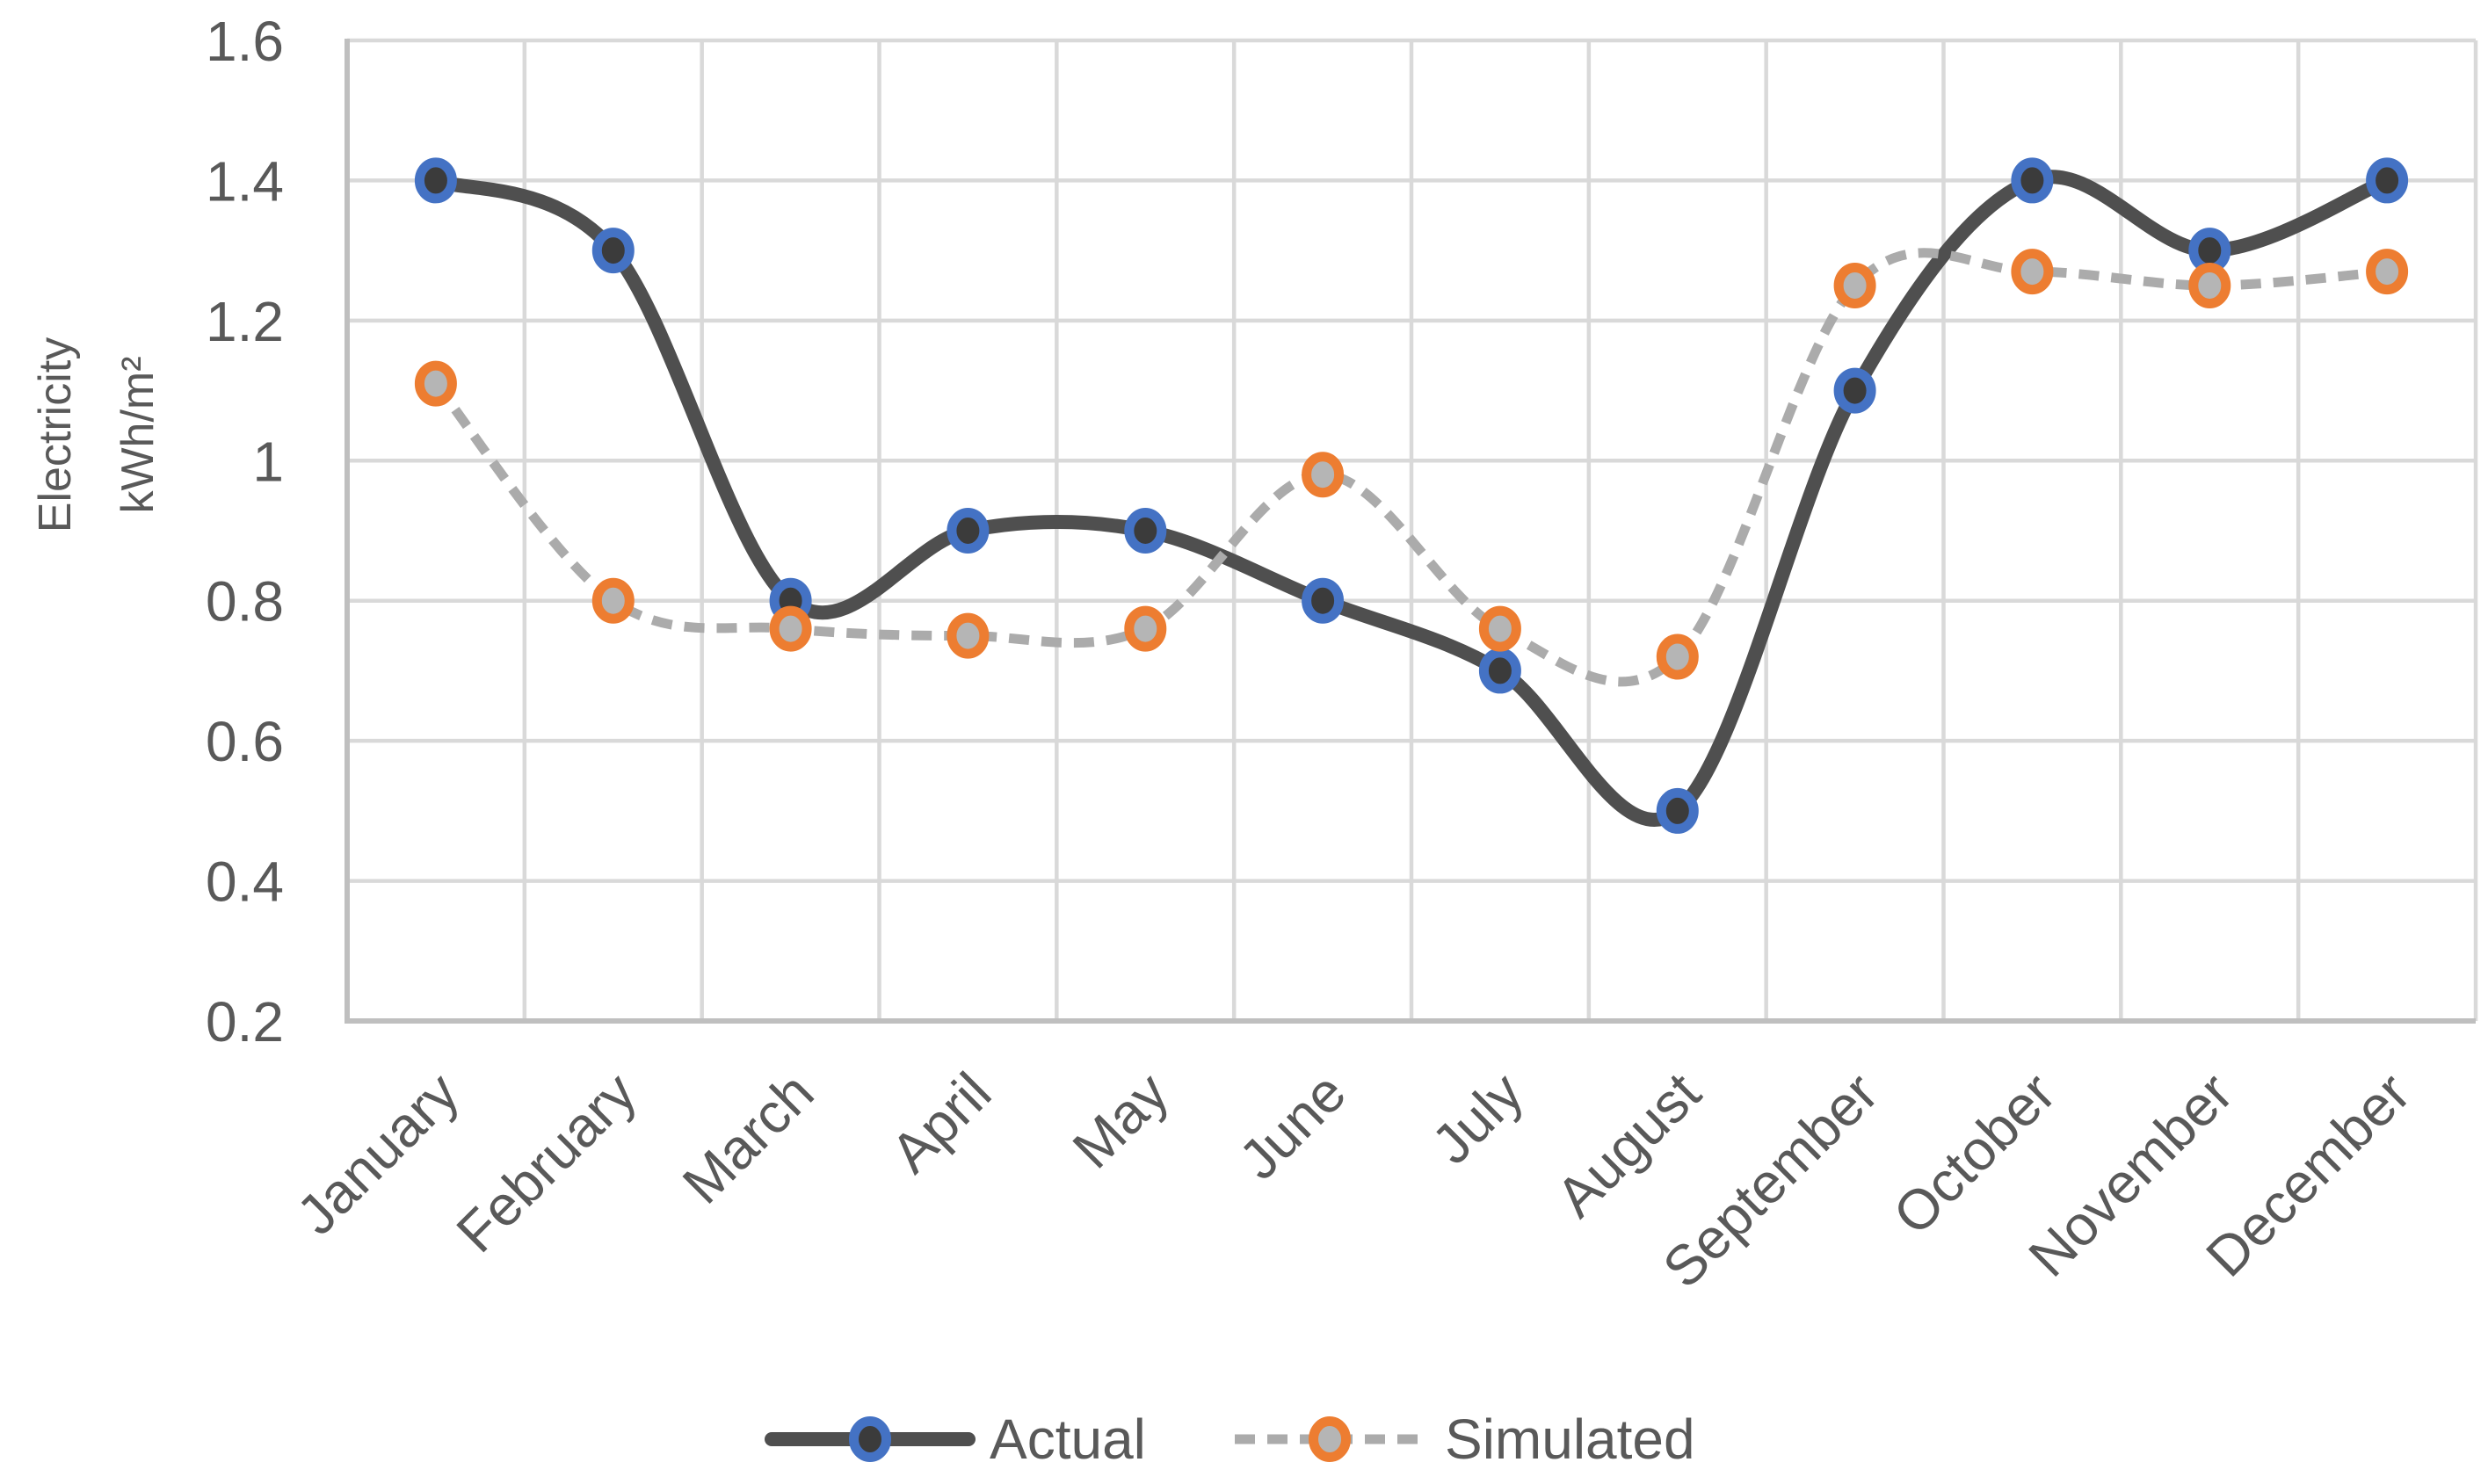 Image resolution: width=2488 pixels, height=1484 pixels. Describe the element at coordinates (1855, 391) in the screenshot. I see `actual-marker-september` at that location.